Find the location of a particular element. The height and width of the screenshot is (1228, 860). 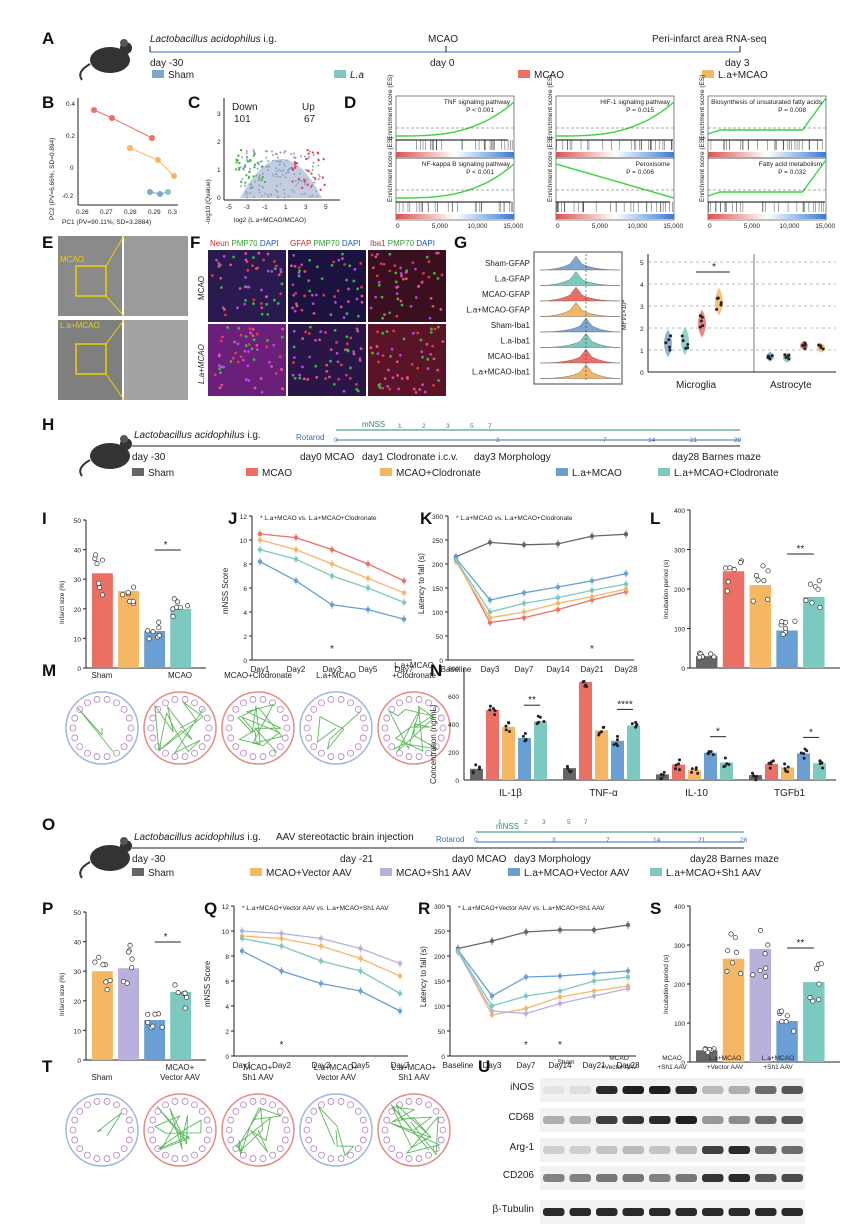

y-tick: 100 is located at coordinates (437, 613).